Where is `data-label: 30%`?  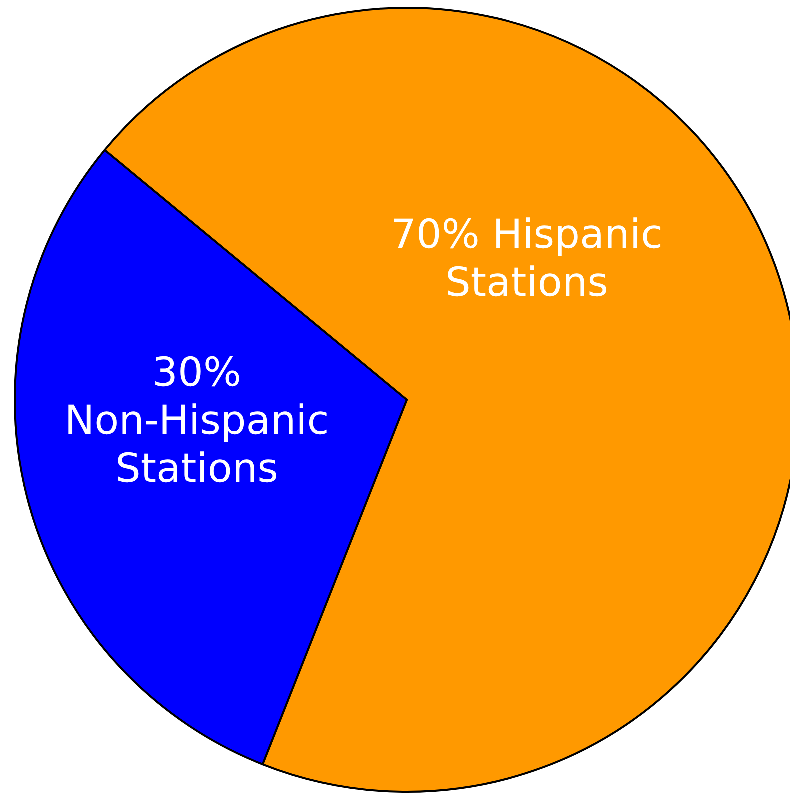
data-label: 30% is located at coordinates (197, 373).